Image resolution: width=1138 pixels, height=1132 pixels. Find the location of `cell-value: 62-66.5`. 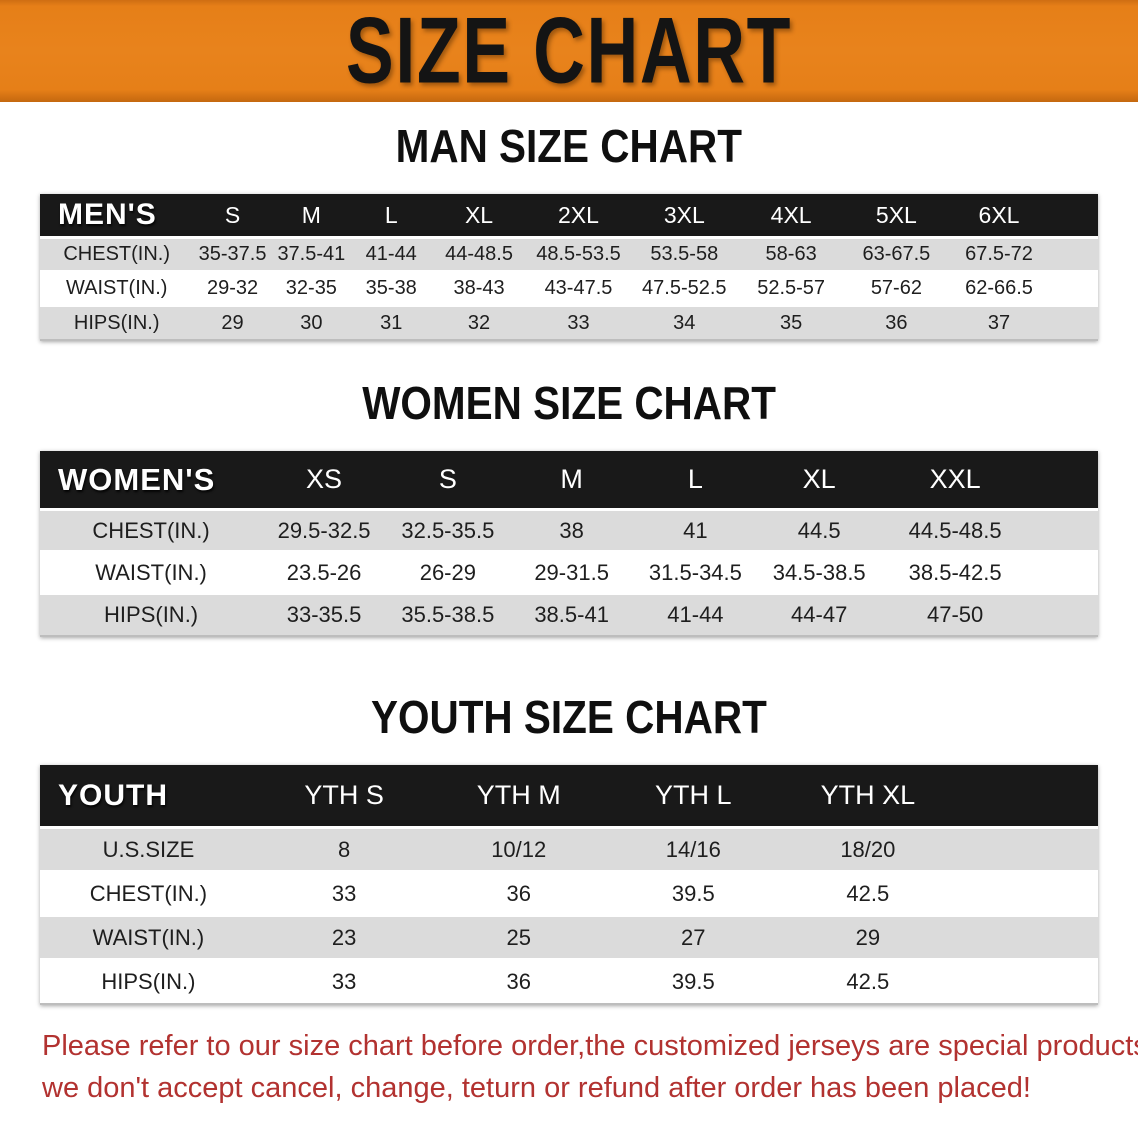

cell-value: 62-66.5 is located at coordinates (999, 290).